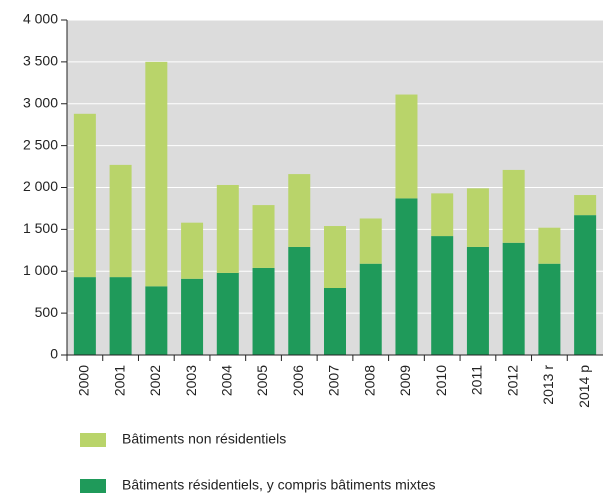 Image resolution: width=603 pixels, height=496 pixels. What do you see at coordinates (40, 102) in the screenshot?
I see `y-tick-label: 3 000` at bounding box center [40, 102].